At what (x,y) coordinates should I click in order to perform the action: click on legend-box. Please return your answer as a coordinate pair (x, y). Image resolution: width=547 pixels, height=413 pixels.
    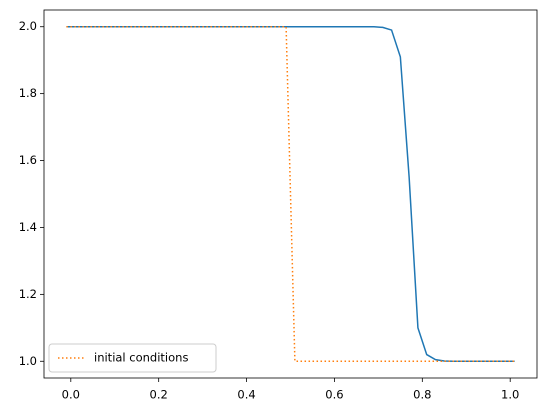
    Looking at the image, I should click on (132, 358).